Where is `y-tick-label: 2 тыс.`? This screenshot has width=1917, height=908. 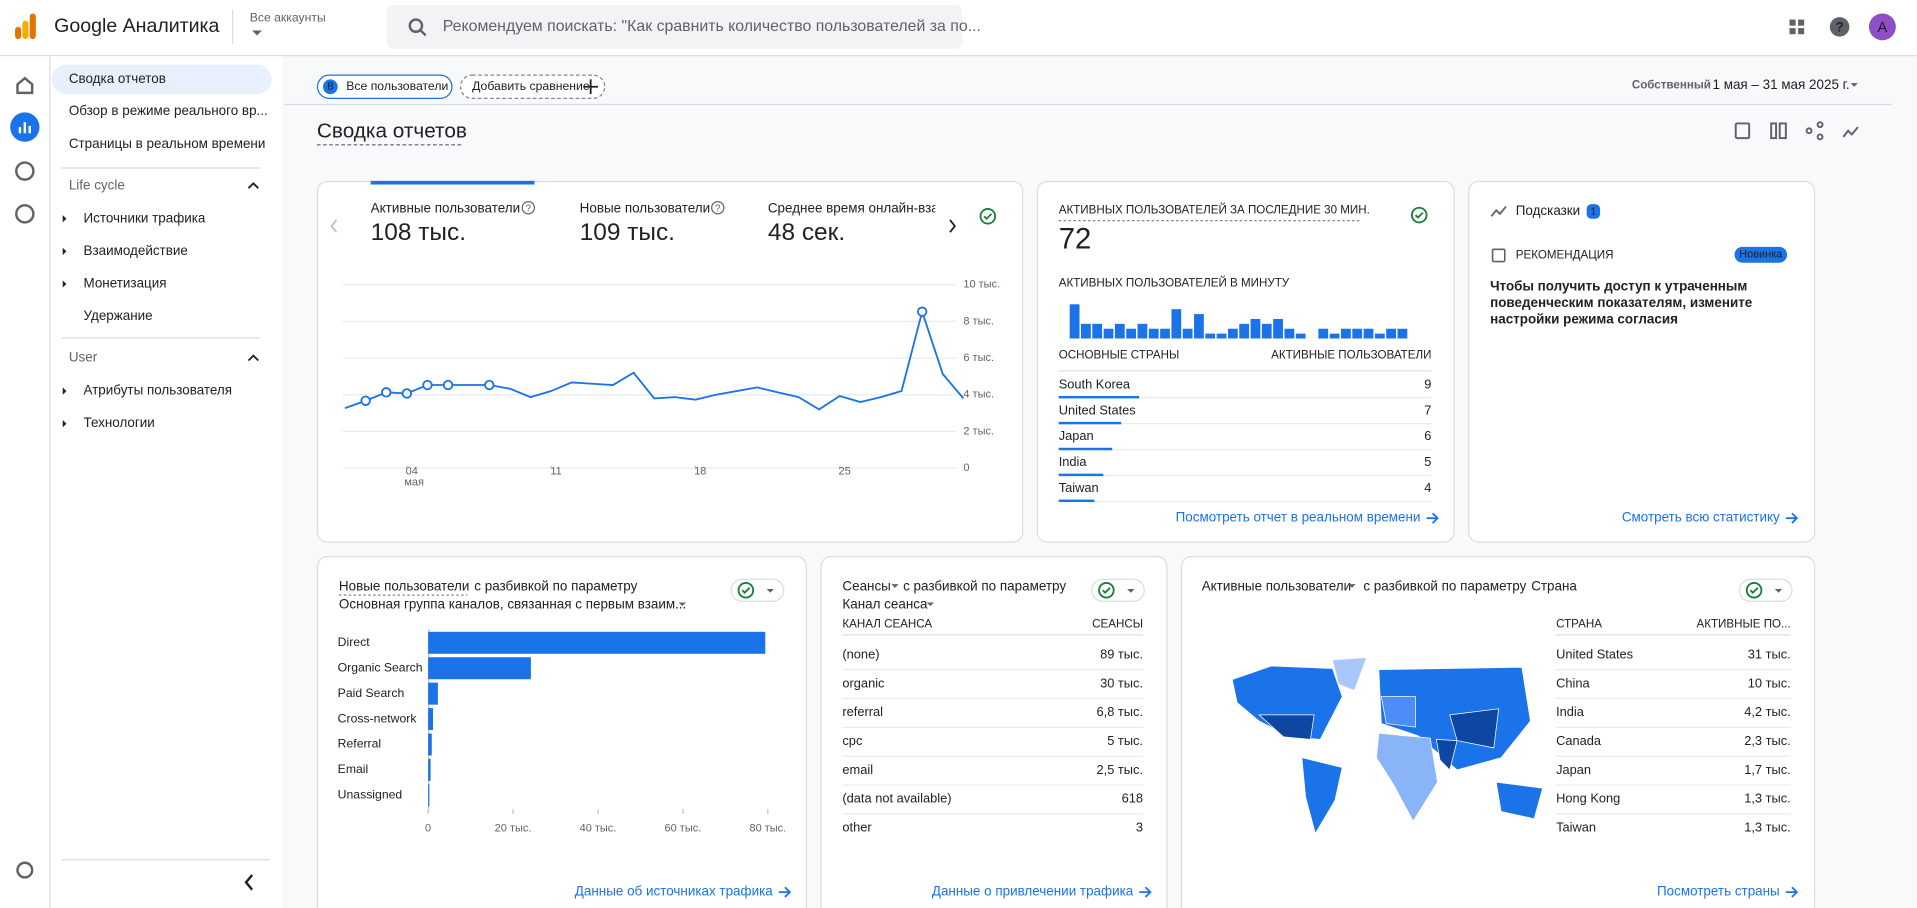 y-tick-label: 2 тыс. is located at coordinates (978, 431).